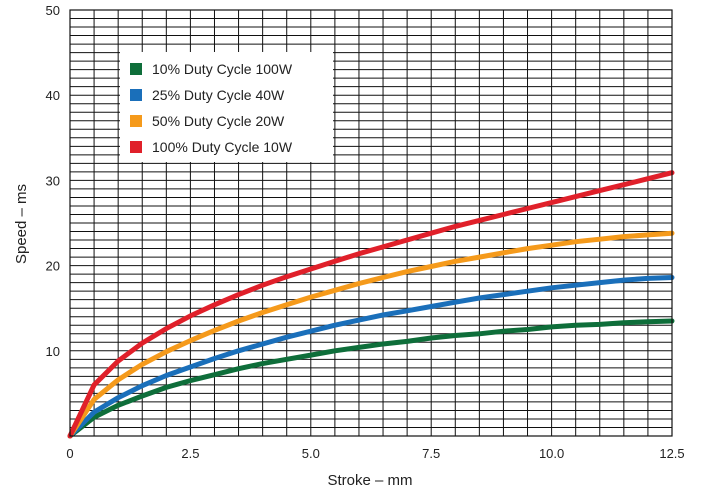 This screenshot has height=498, width=702. Describe the element at coordinates (53, 180) in the screenshot. I see `y-tick-label: 30` at that location.